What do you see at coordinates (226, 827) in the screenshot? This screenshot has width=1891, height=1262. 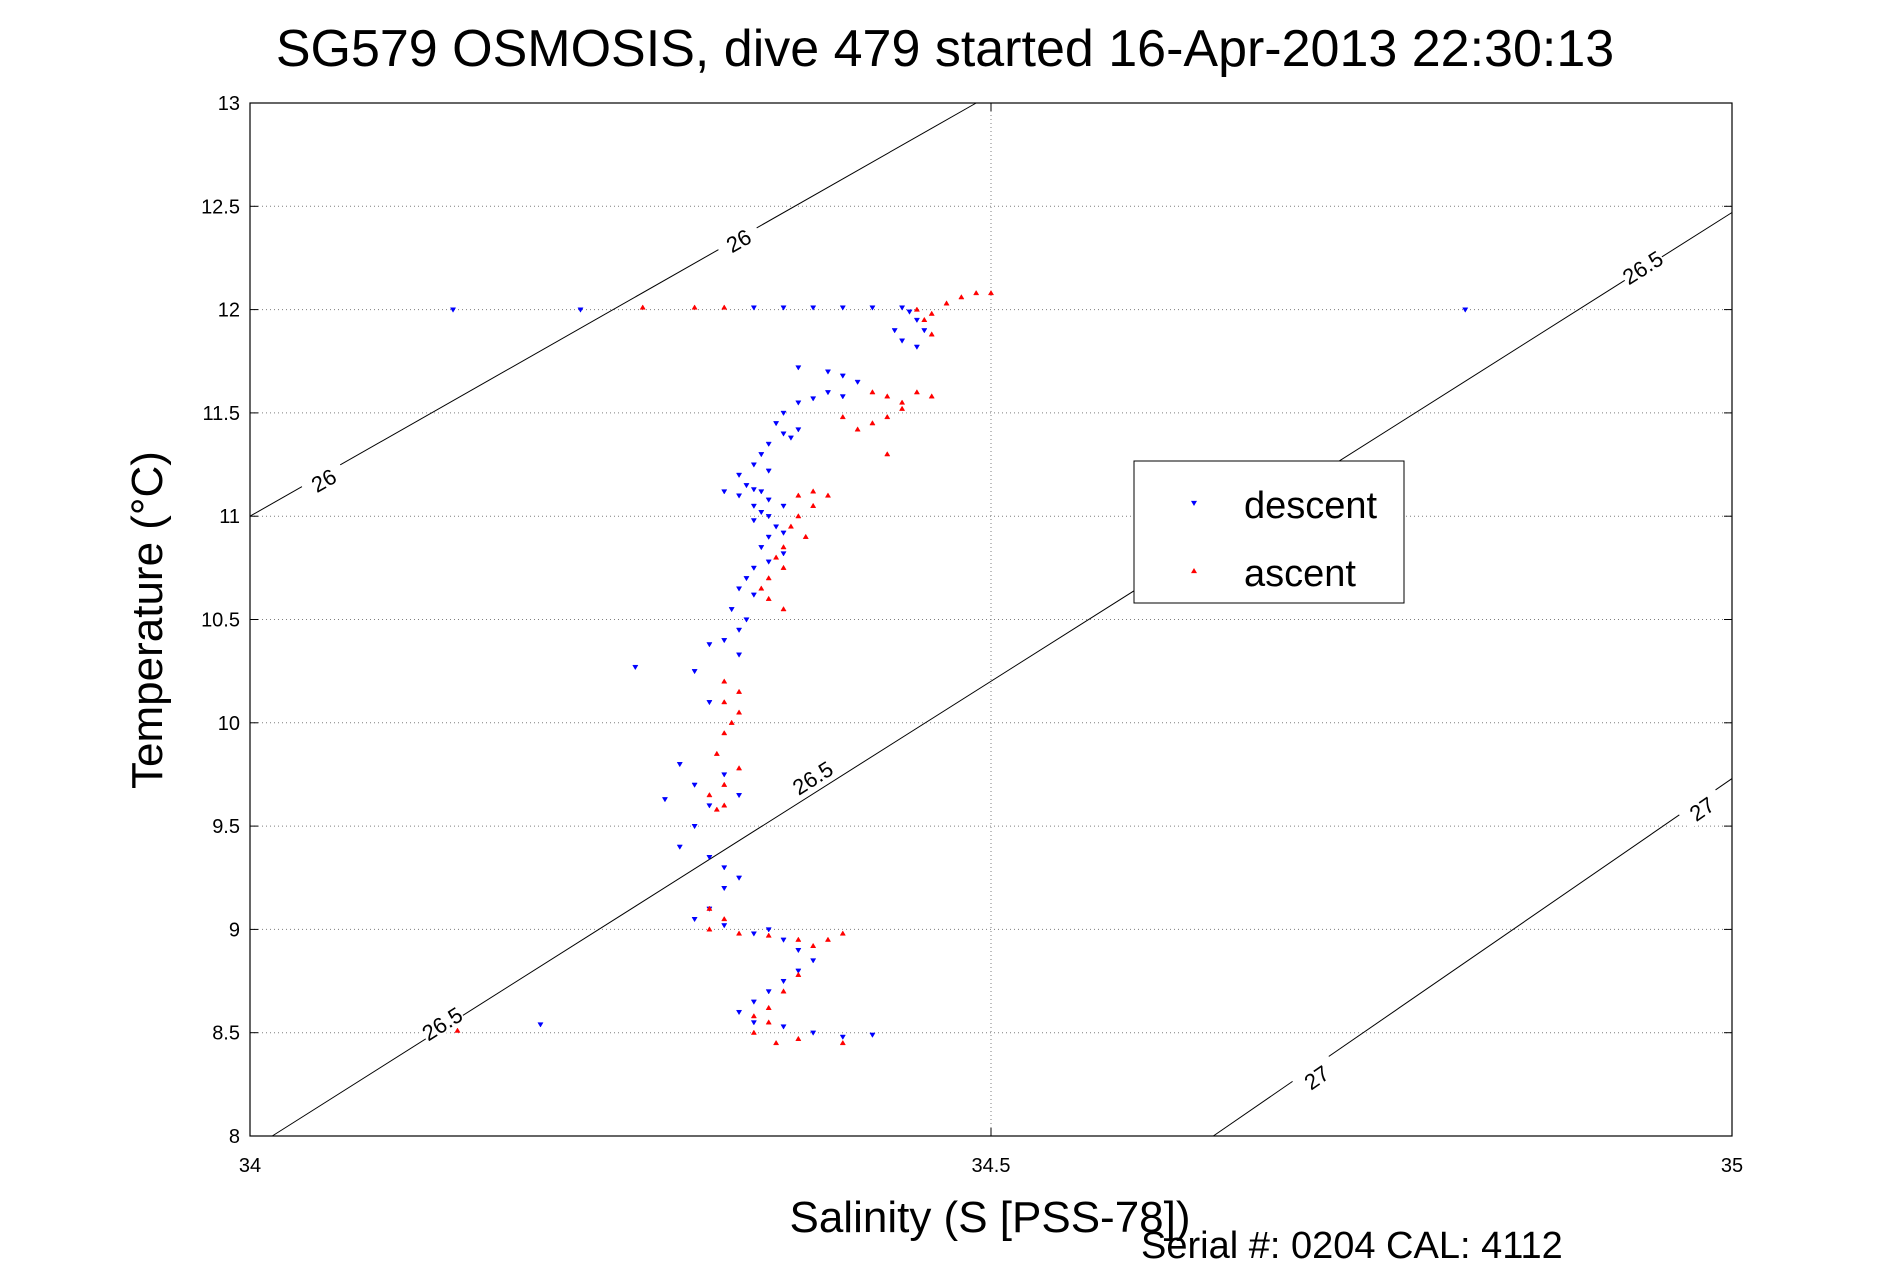 I see `y-tick-label: 9.5` at bounding box center [226, 827].